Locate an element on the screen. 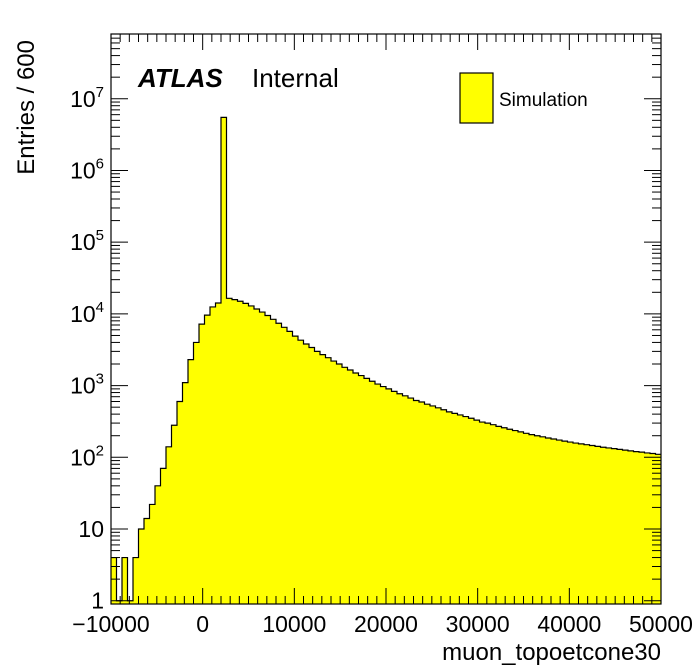 Image resolution: width=696 pixels, height=672 pixels. x-tick-label: 0 is located at coordinates (202, 624).